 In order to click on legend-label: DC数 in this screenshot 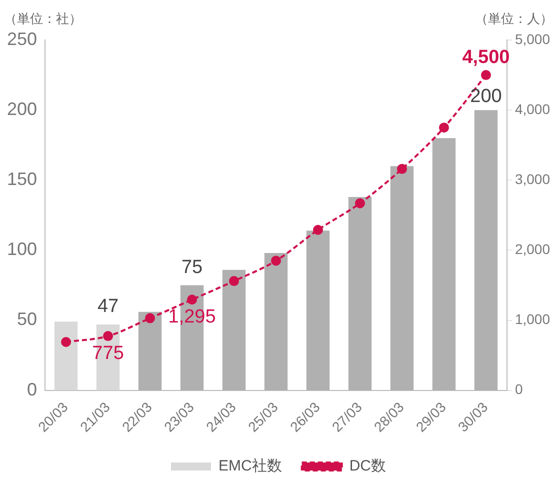, I will do `click(367, 466)`.